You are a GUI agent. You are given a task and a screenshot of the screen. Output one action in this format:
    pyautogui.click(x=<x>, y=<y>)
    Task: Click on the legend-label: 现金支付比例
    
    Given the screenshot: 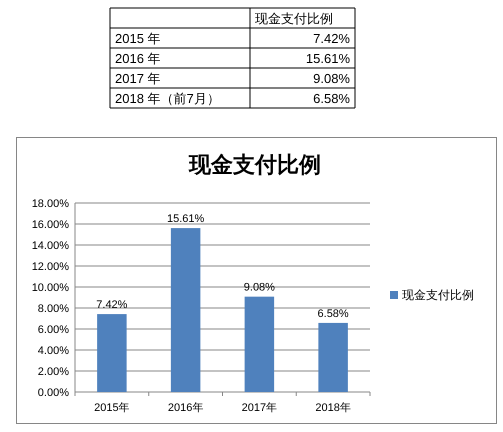 What is the action you would take?
    pyautogui.click(x=438, y=295)
    